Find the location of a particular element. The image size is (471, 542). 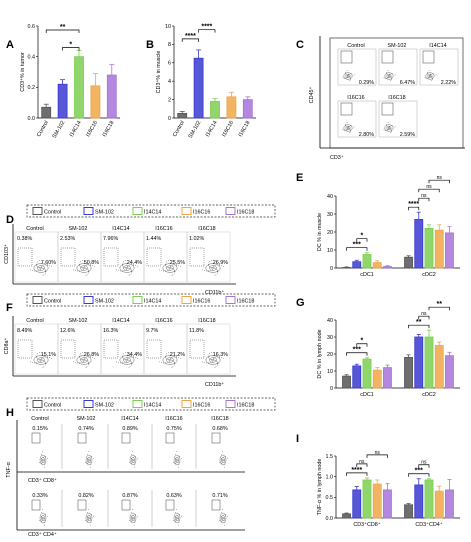

group-label: I16C18 is located at coordinates (206, 229).